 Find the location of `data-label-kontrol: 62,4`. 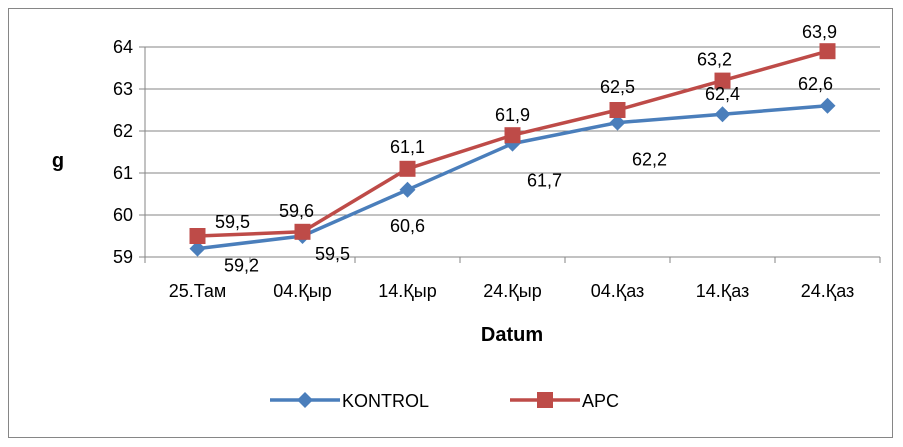

data-label-kontrol: 62,4 is located at coordinates (722, 94).